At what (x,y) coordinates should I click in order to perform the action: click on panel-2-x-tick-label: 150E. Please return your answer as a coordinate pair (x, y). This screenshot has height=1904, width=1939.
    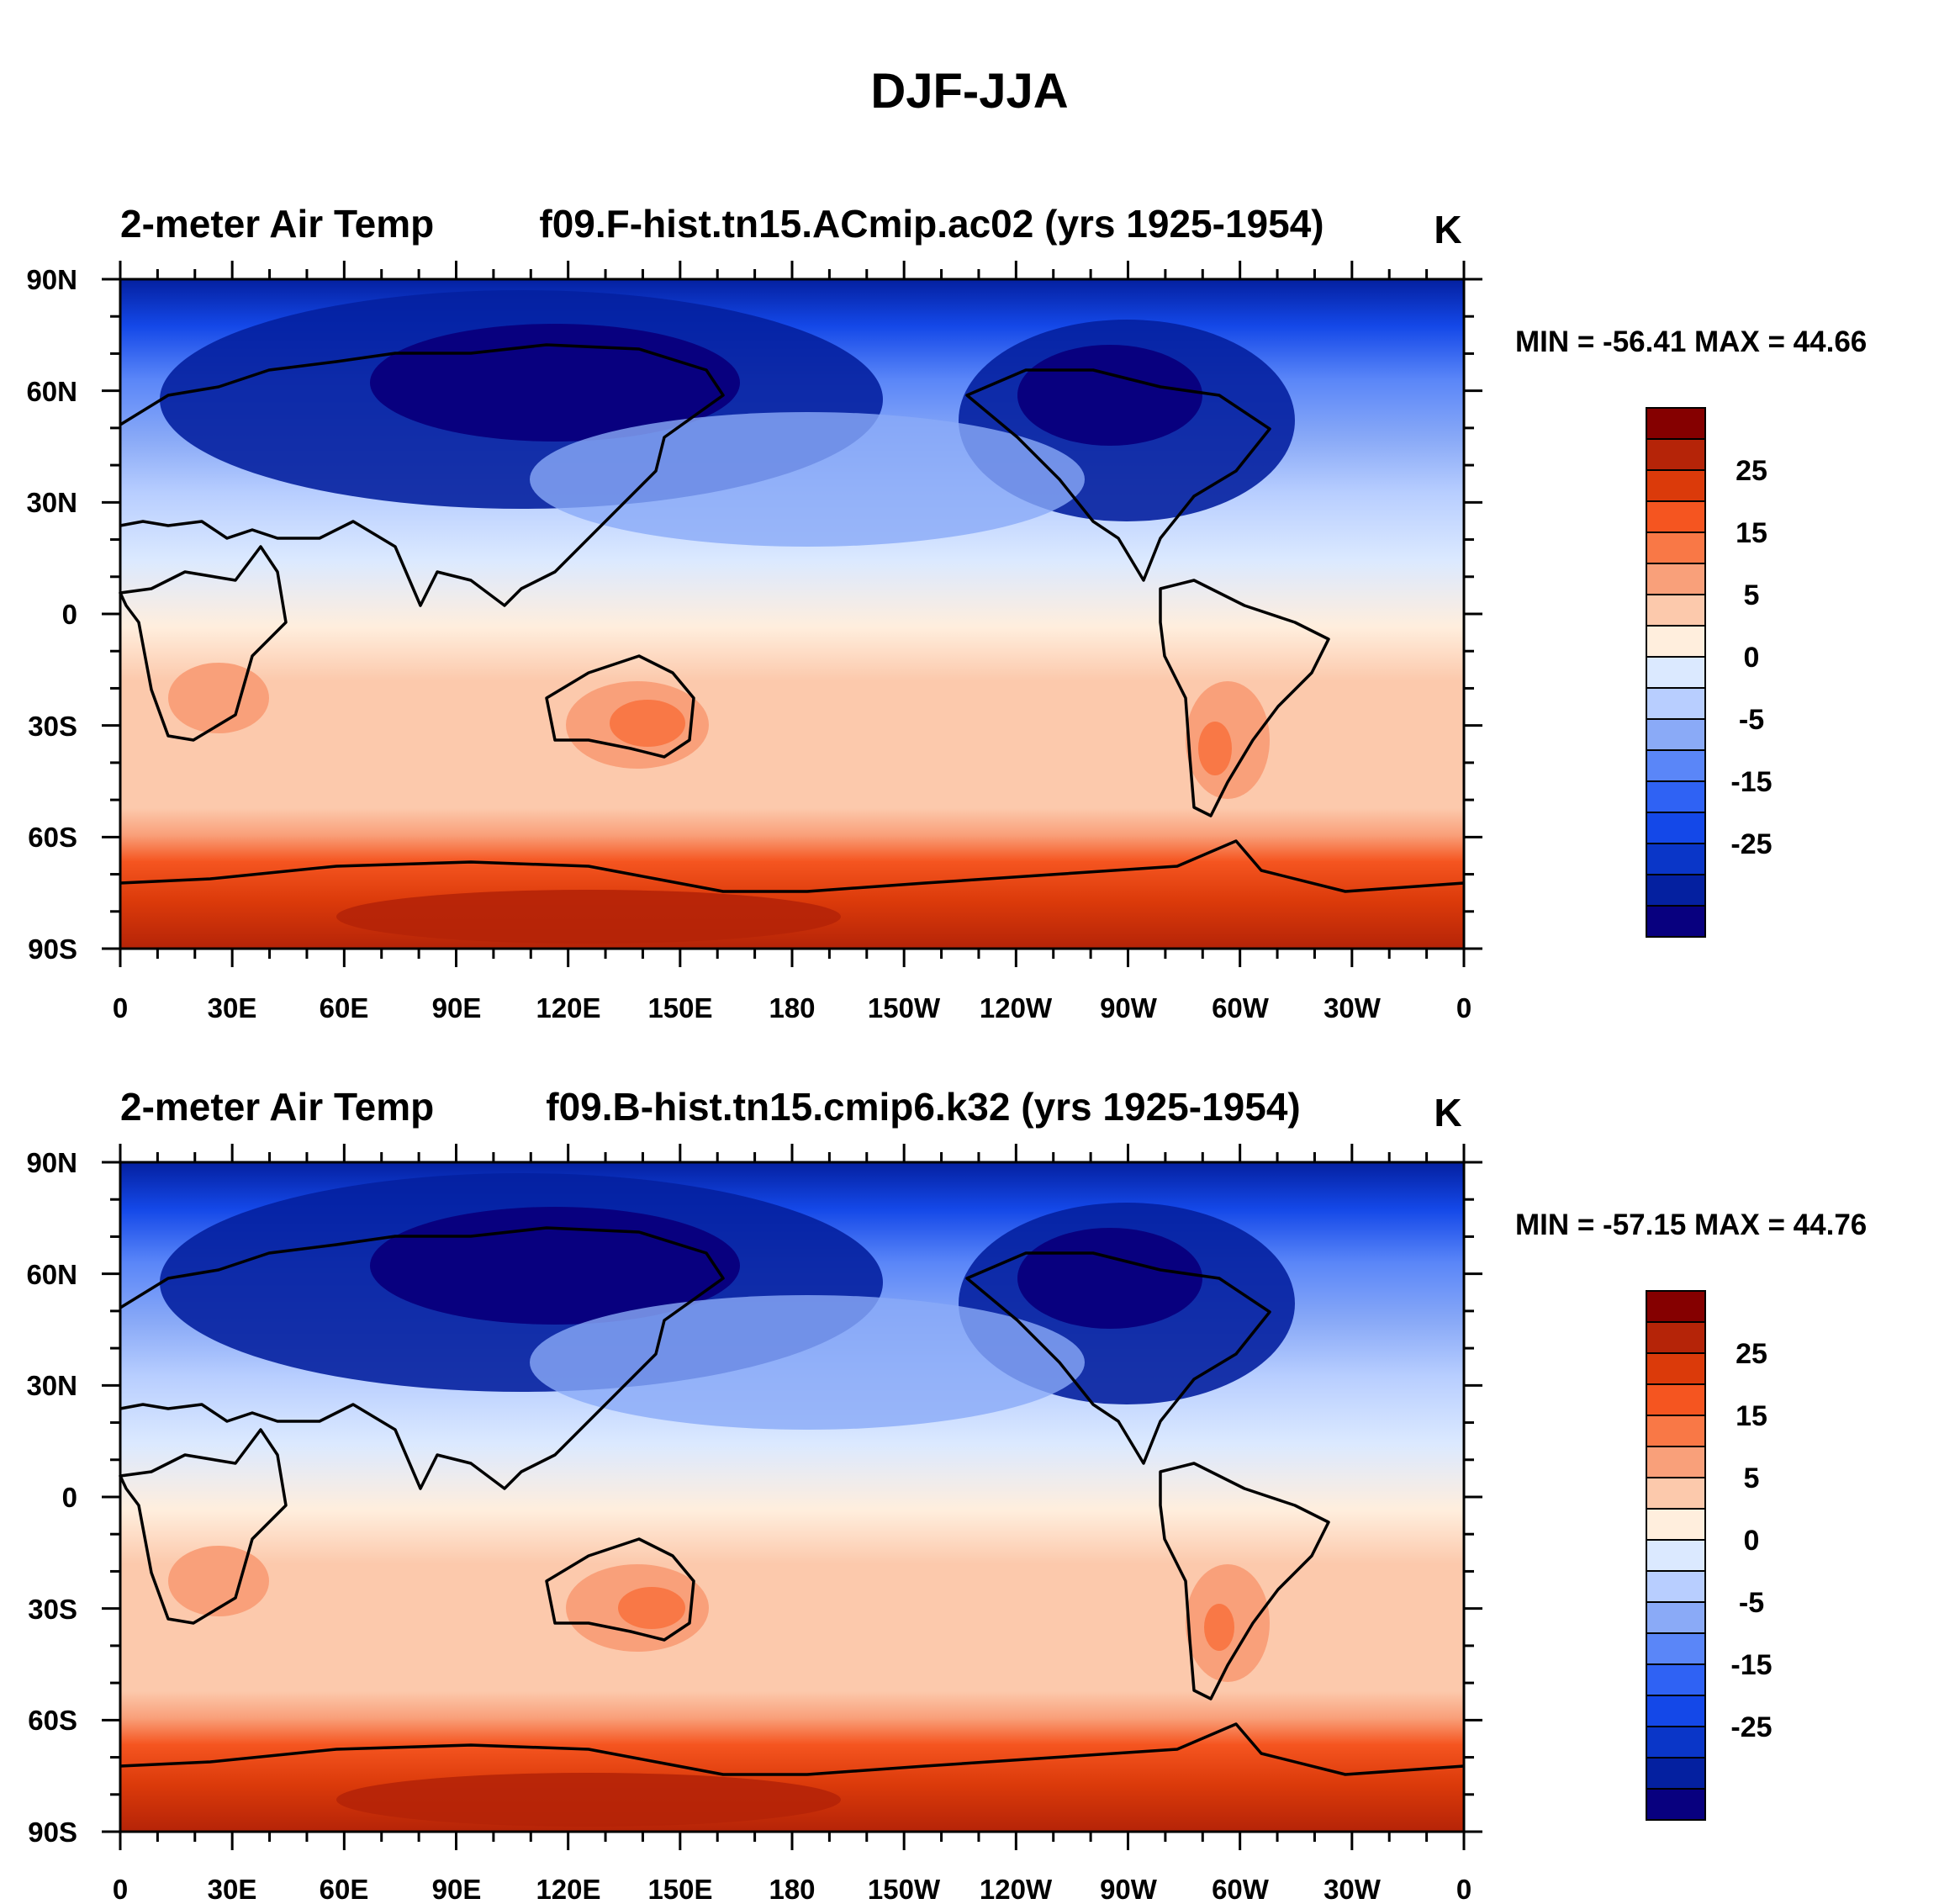
    Looking at the image, I should click on (679, 1889).